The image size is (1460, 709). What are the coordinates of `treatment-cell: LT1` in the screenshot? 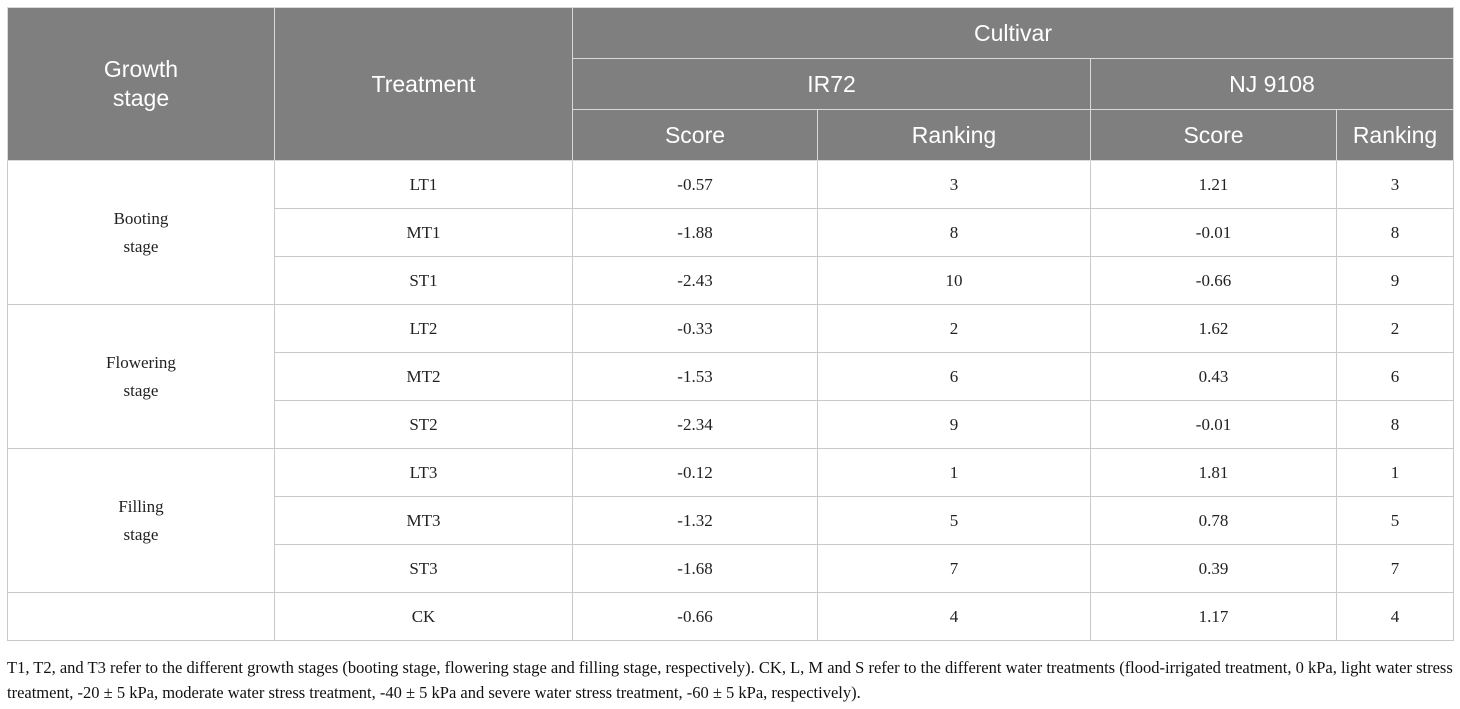 It's located at (423, 184).